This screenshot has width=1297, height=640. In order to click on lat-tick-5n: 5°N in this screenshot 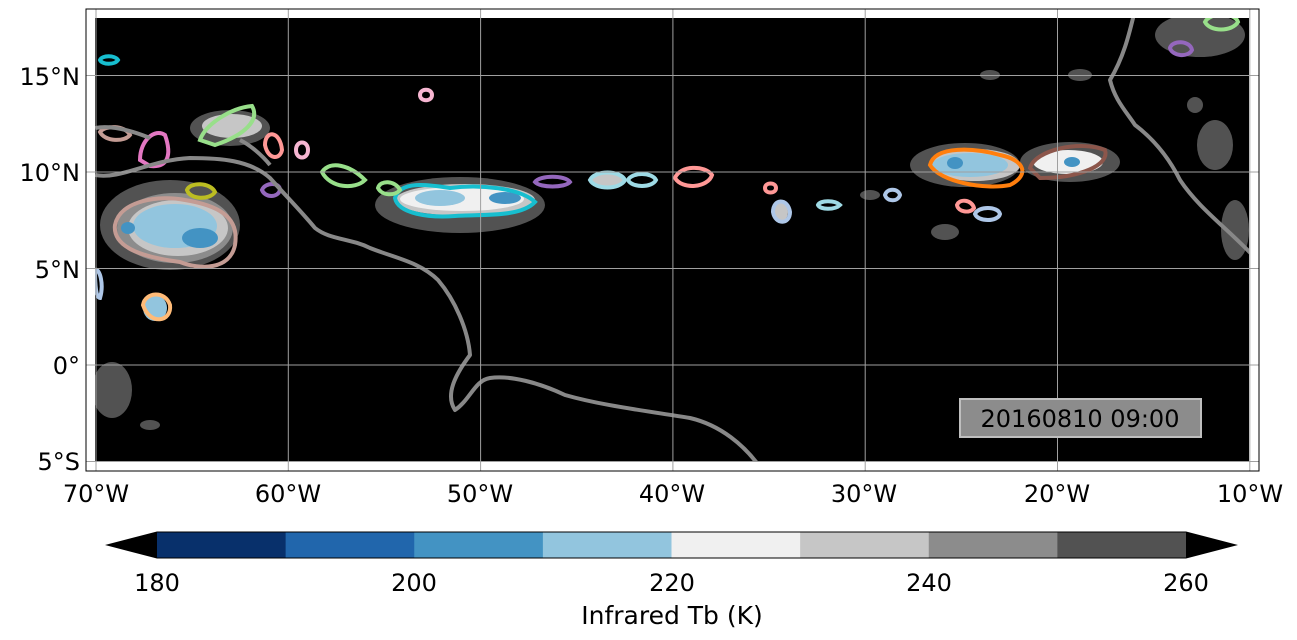, I will do `click(57, 270)`.